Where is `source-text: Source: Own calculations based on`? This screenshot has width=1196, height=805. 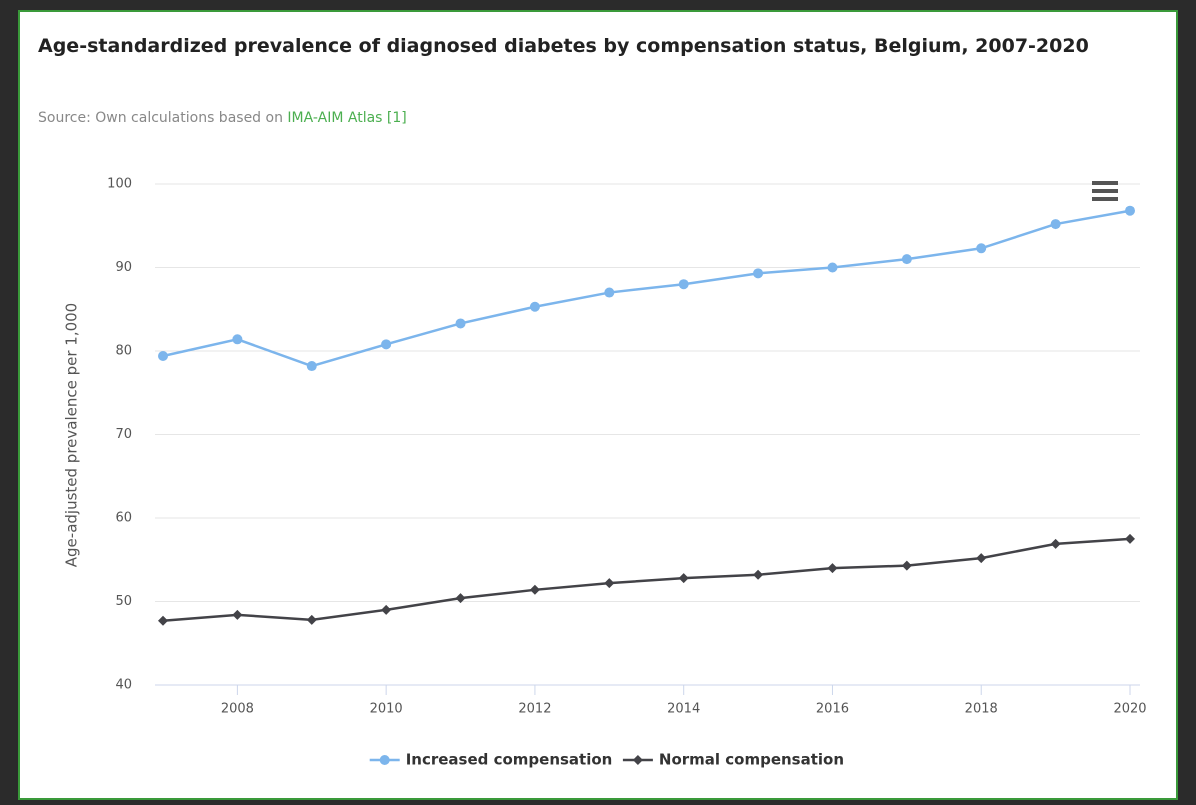
source-text: Source: Own calculations based on is located at coordinates (160, 118).